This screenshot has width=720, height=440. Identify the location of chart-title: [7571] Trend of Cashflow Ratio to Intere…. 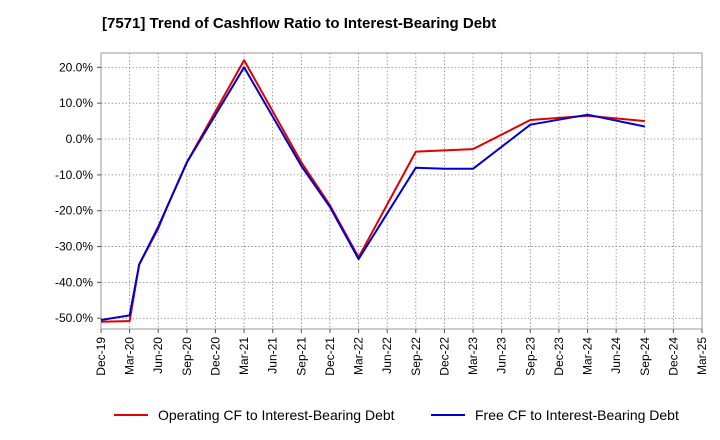
(299, 23).